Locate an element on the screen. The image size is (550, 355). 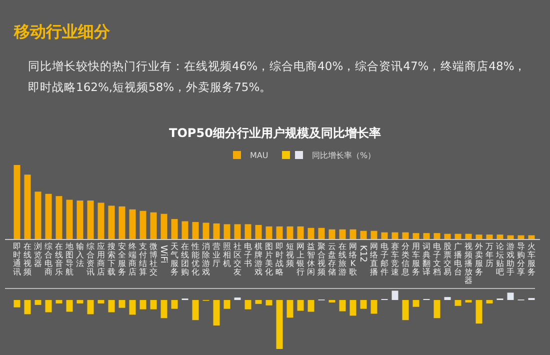
x-tick-label: 在线旅游 is located at coordinates (342, 259).